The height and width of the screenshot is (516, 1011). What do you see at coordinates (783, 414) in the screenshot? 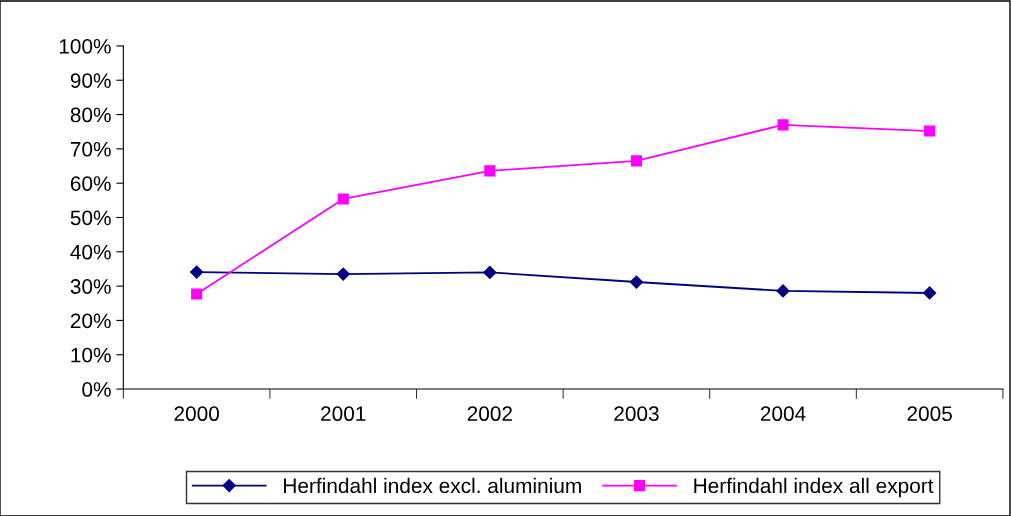
I see `x-tick-label: 2004` at bounding box center [783, 414].